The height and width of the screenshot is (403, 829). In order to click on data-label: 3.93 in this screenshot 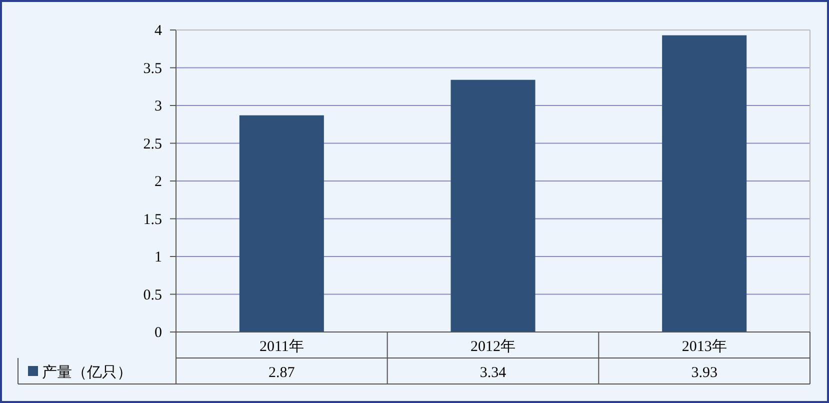, I will do `click(704, 373)`.